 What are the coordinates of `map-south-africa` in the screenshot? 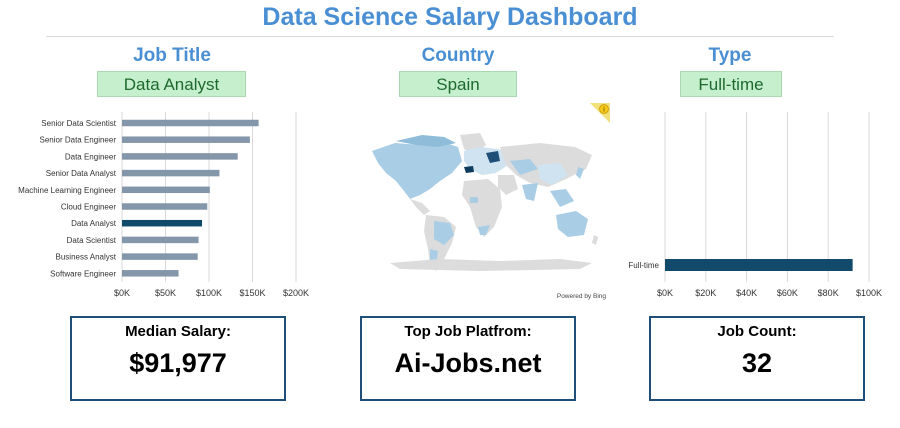 It's located at (484, 230).